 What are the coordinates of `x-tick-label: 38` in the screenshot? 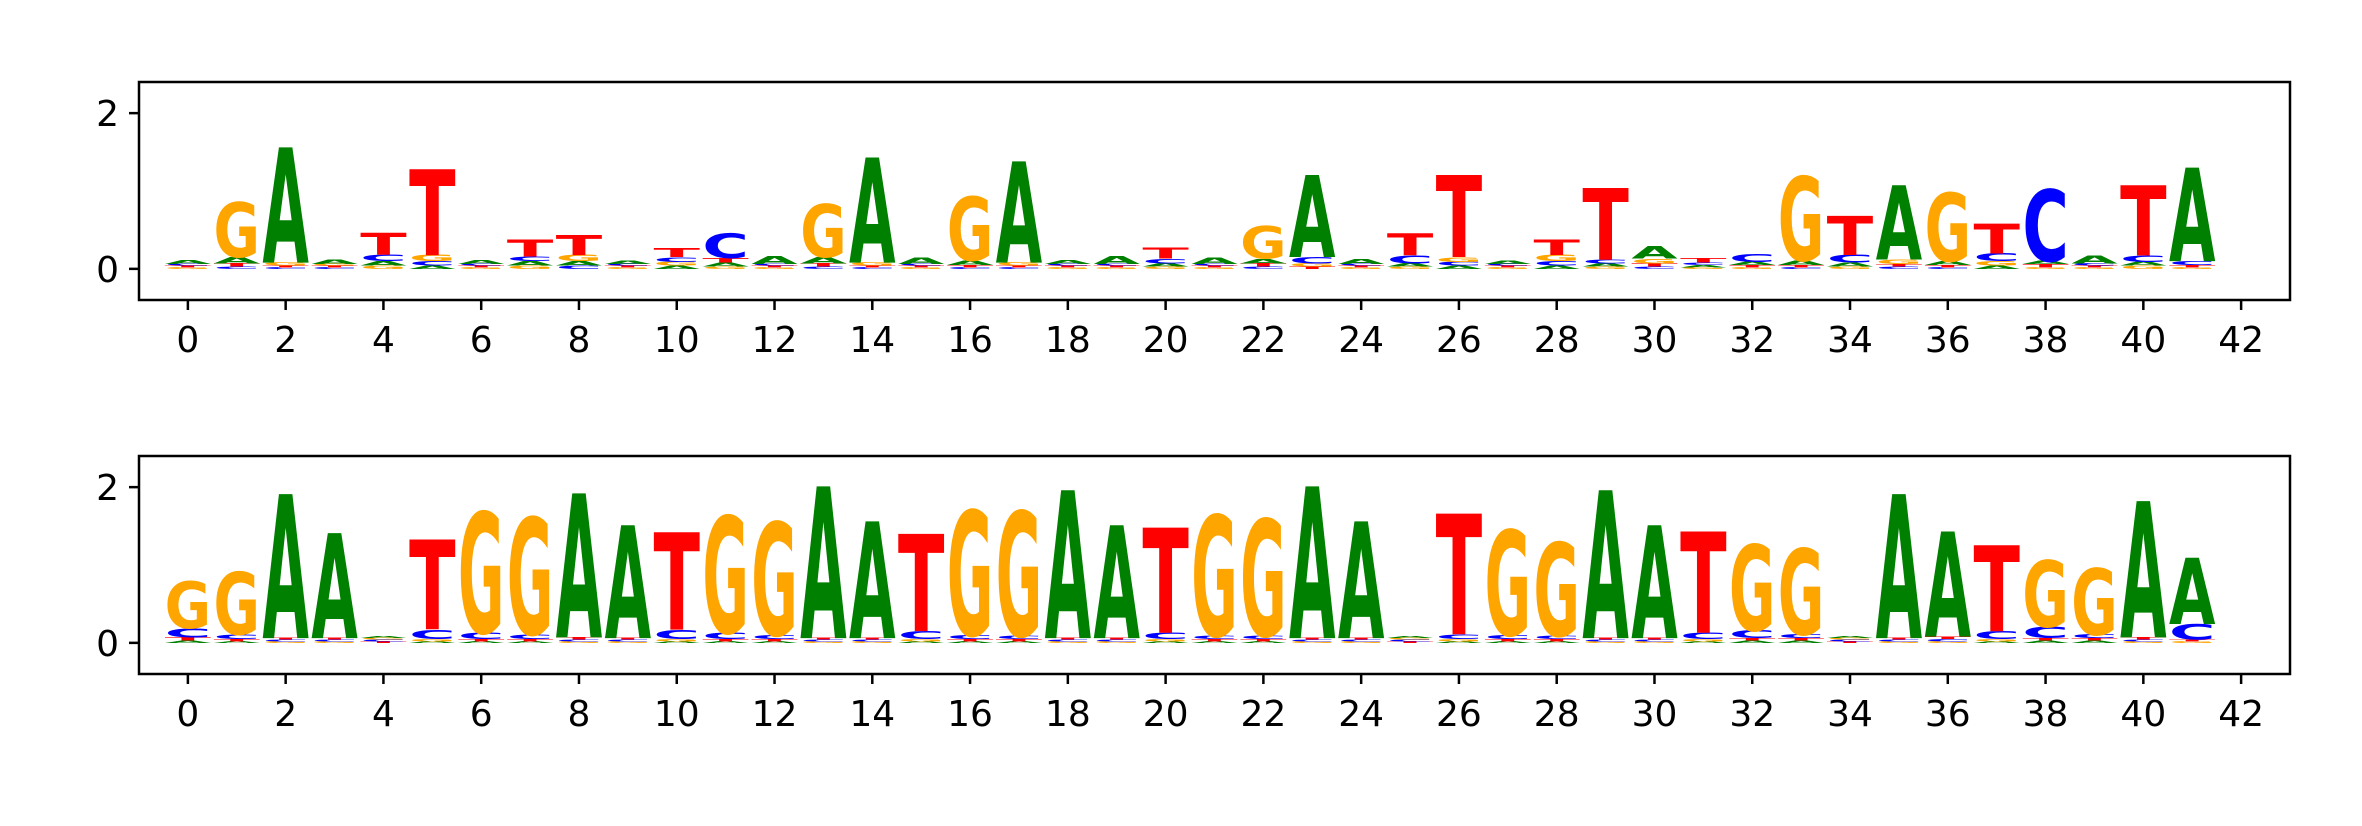 It's located at (2046, 714).